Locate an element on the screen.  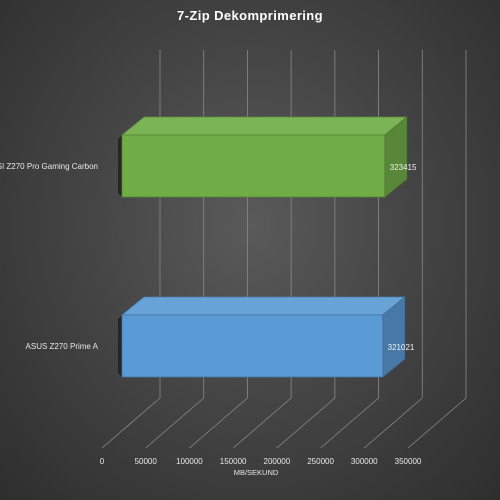
data-label: 321021 is located at coordinates (401, 347).